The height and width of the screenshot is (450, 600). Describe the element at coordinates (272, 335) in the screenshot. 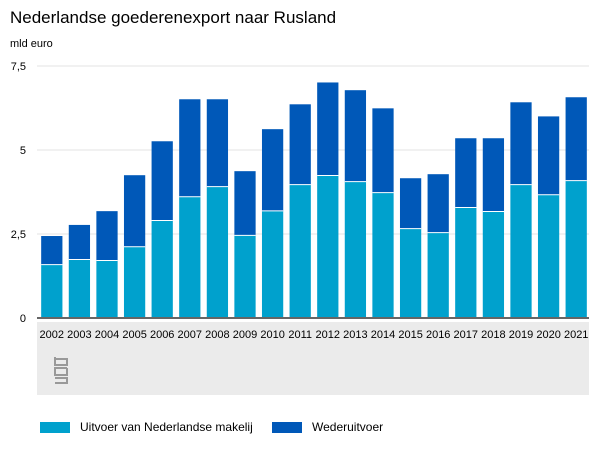

I see `x-tick-label: 2010` at that location.